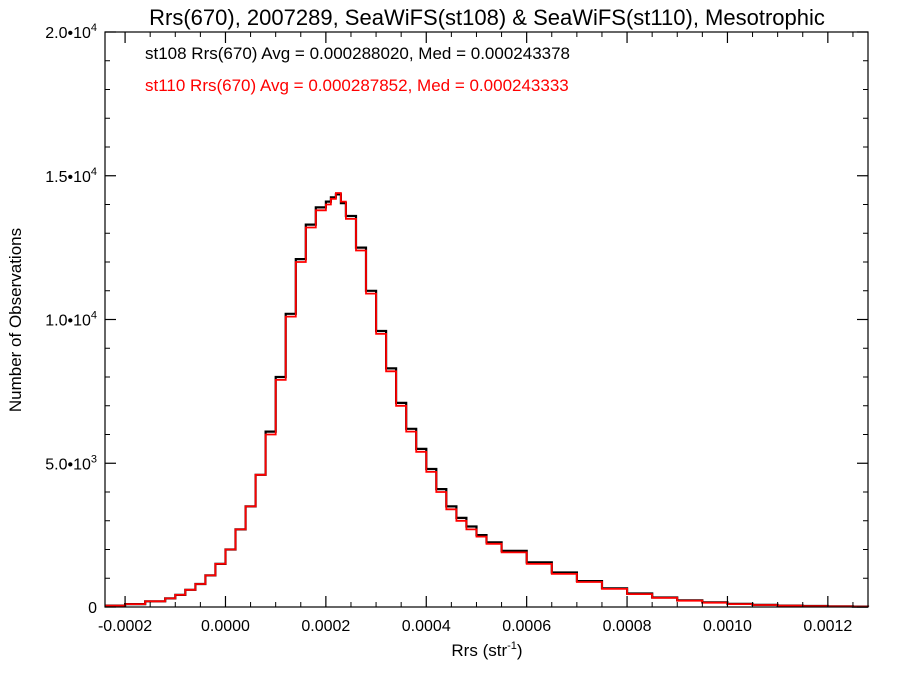  Describe the element at coordinates (71, 320) in the screenshot. I see `y-tick-label: 1.0•104` at that location.